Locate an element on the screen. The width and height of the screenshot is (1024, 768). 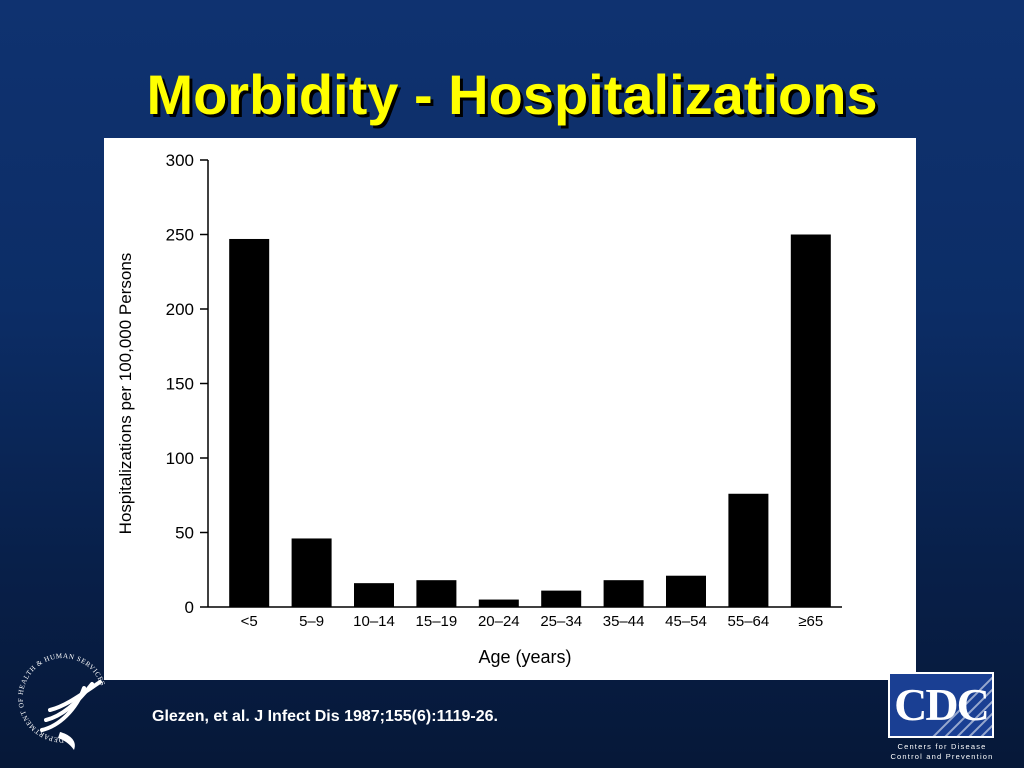
x-tick-label: 45–54 is located at coordinates (686, 621).